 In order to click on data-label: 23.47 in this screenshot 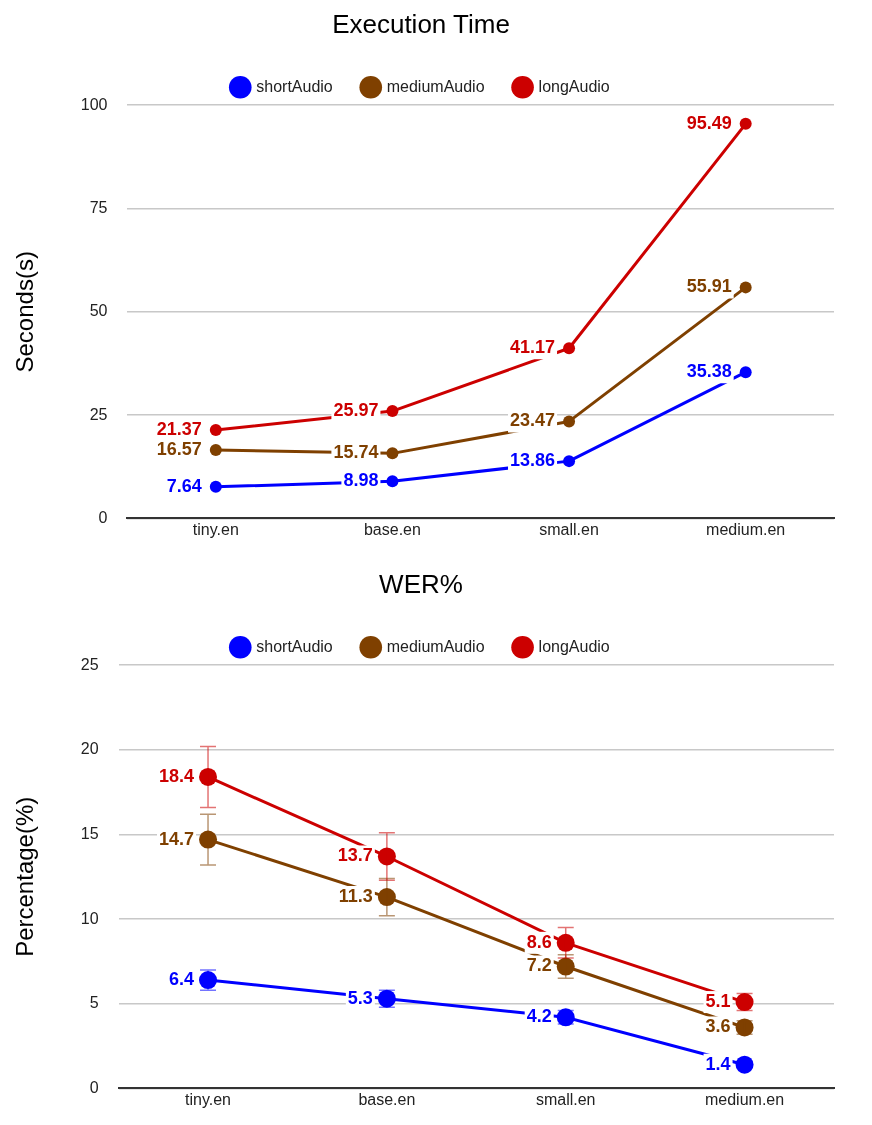, I will do `click(533, 420)`.